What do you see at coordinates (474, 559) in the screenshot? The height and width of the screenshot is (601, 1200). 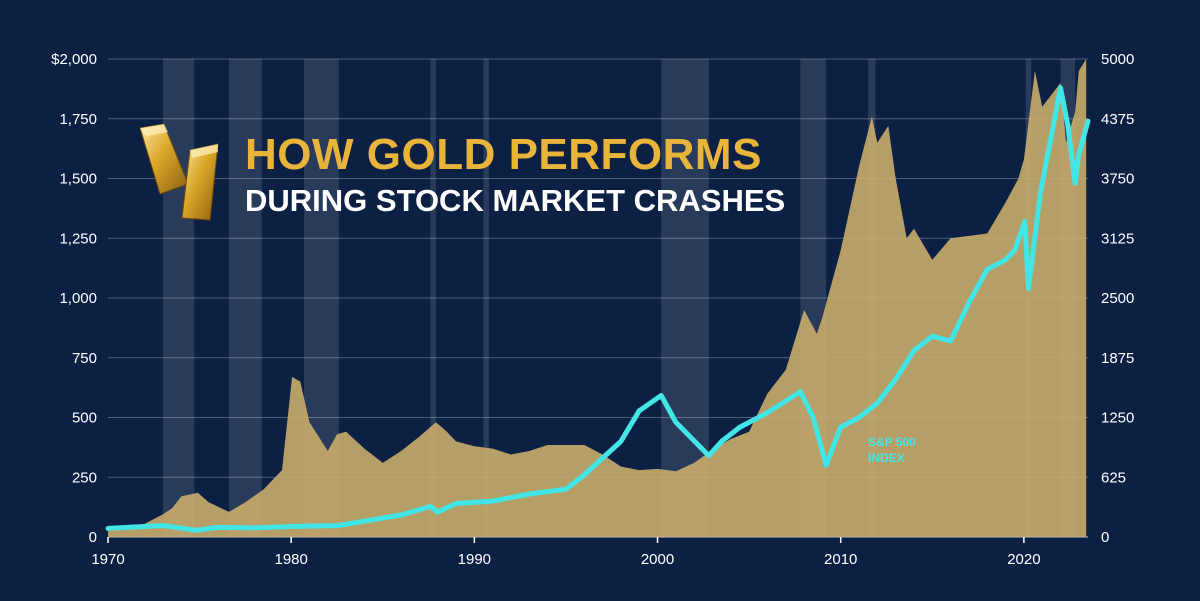 I see `x-tick-label: 1990` at bounding box center [474, 559].